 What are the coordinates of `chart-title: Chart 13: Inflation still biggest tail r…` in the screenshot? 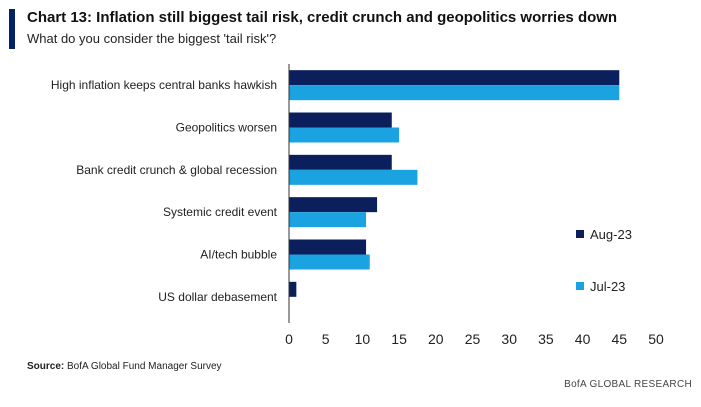 It's located at (322, 17).